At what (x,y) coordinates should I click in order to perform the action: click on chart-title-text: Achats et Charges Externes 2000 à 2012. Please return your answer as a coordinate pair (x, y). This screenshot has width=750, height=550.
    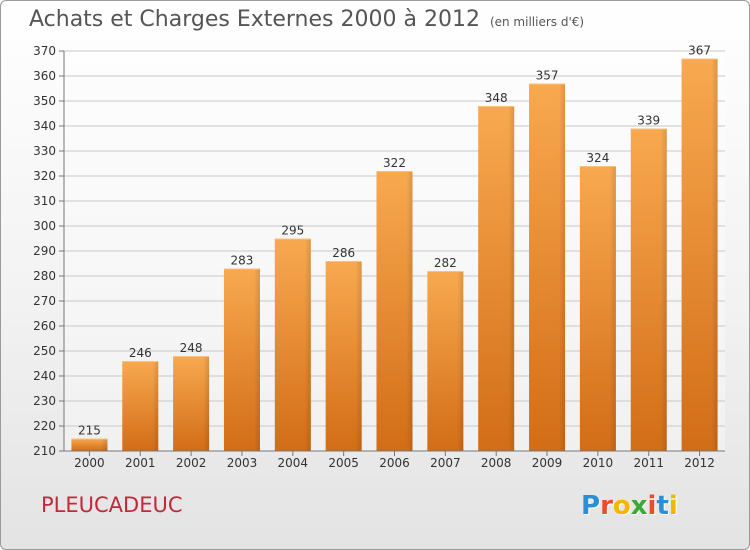
    Looking at the image, I should click on (254, 19).